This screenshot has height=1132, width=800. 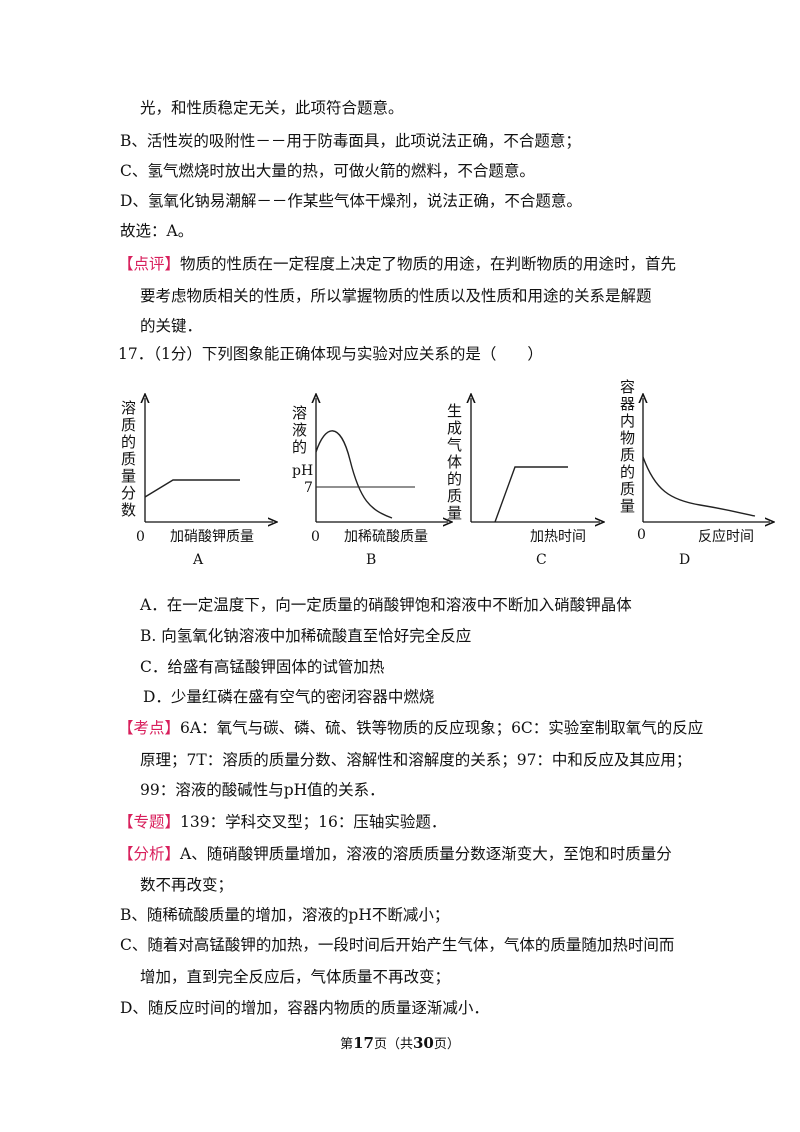 What do you see at coordinates (627, 447) in the screenshot?
I see `y-label: 容器内物质的质量` at bounding box center [627, 447].